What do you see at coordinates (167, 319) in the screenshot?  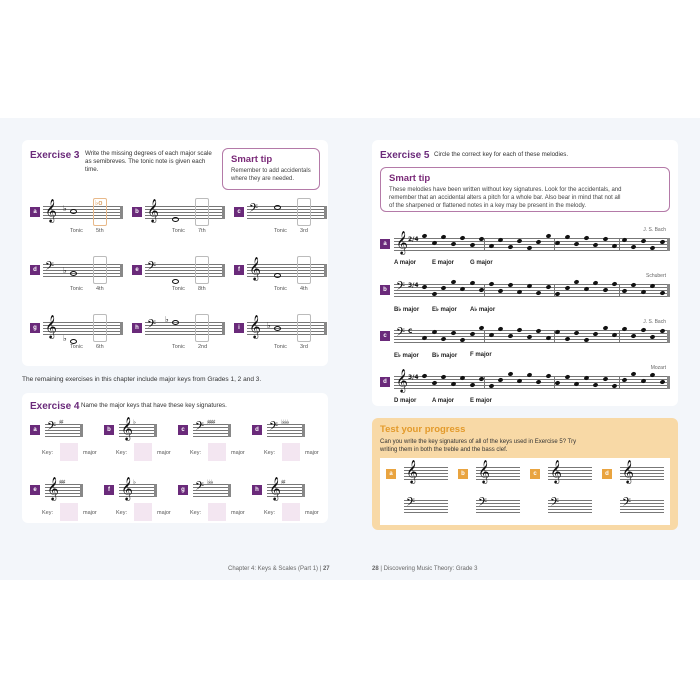 I see `flat-icon: ♭` at bounding box center [167, 319].